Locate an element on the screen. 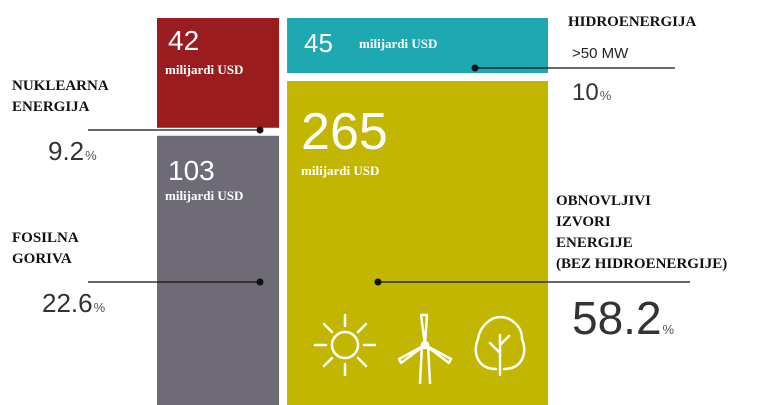  category-name: IZVORI is located at coordinates (583, 222).